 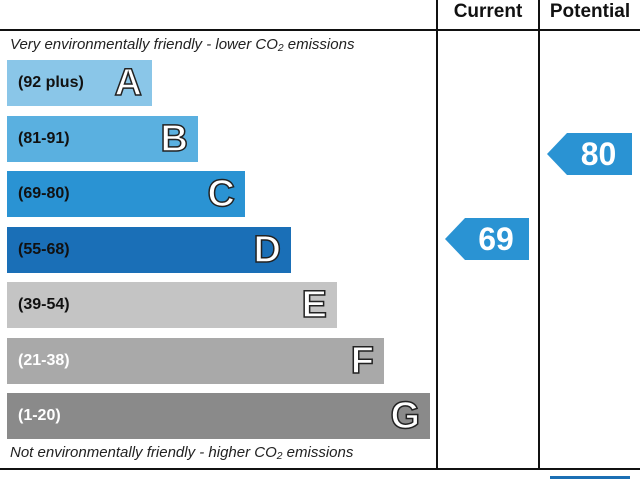 I want to click on rating-letter: D, so click(x=267, y=250).